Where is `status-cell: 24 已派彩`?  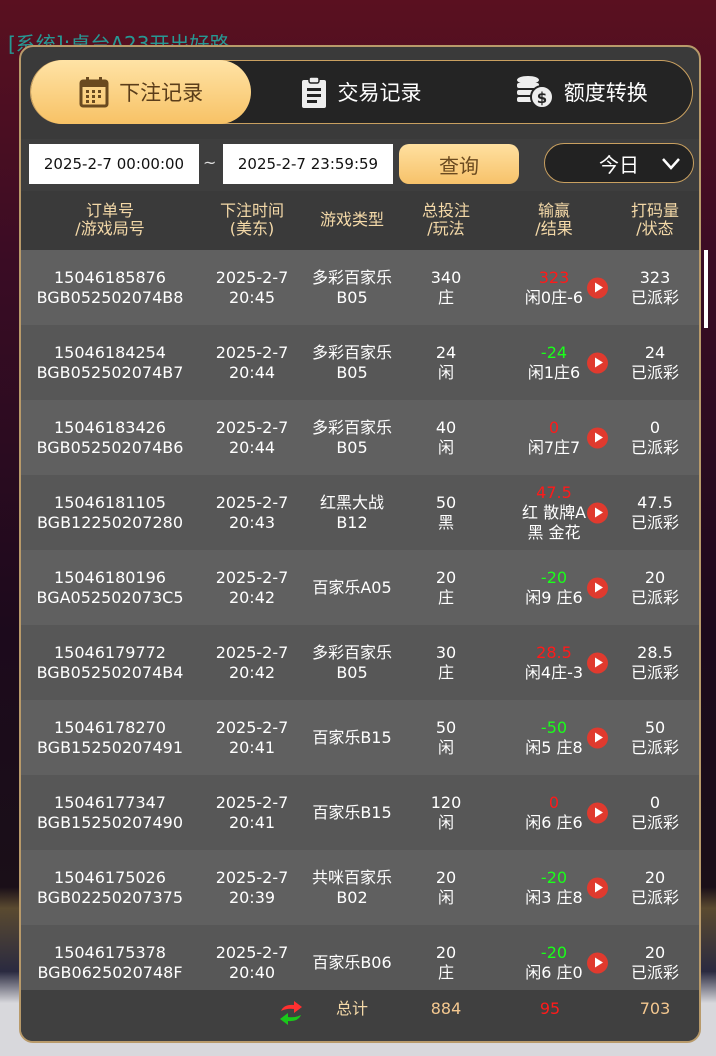
status-cell: 24 已派彩 is located at coordinates (655, 362).